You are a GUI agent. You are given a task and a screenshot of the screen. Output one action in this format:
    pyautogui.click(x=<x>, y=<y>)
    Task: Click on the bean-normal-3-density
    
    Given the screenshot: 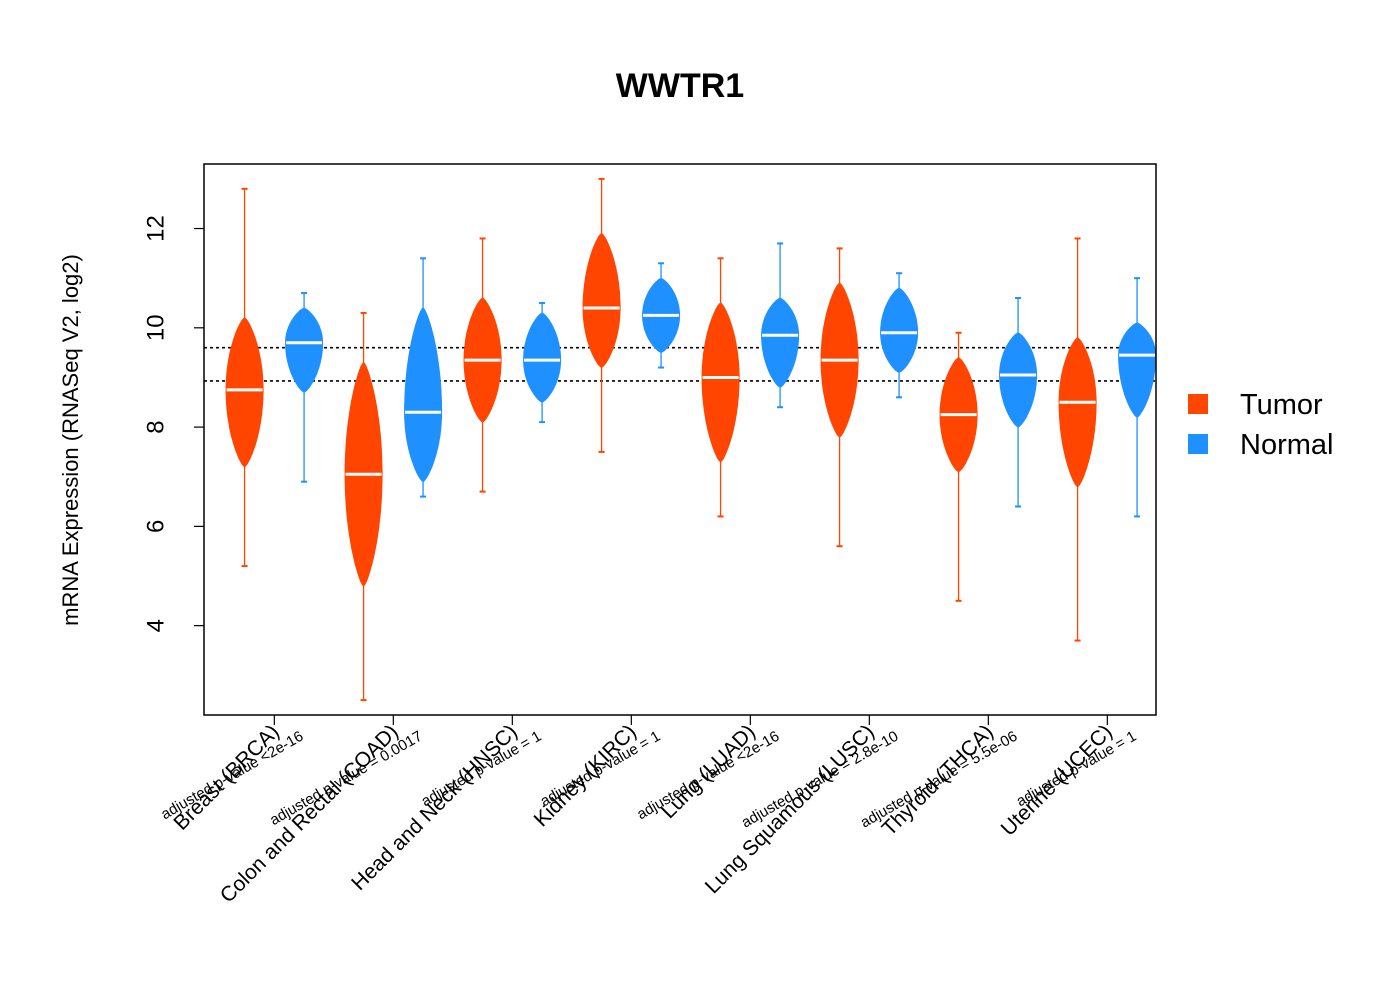 What is the action you would take?
    pyautogui.click(x=542, y=357)
    